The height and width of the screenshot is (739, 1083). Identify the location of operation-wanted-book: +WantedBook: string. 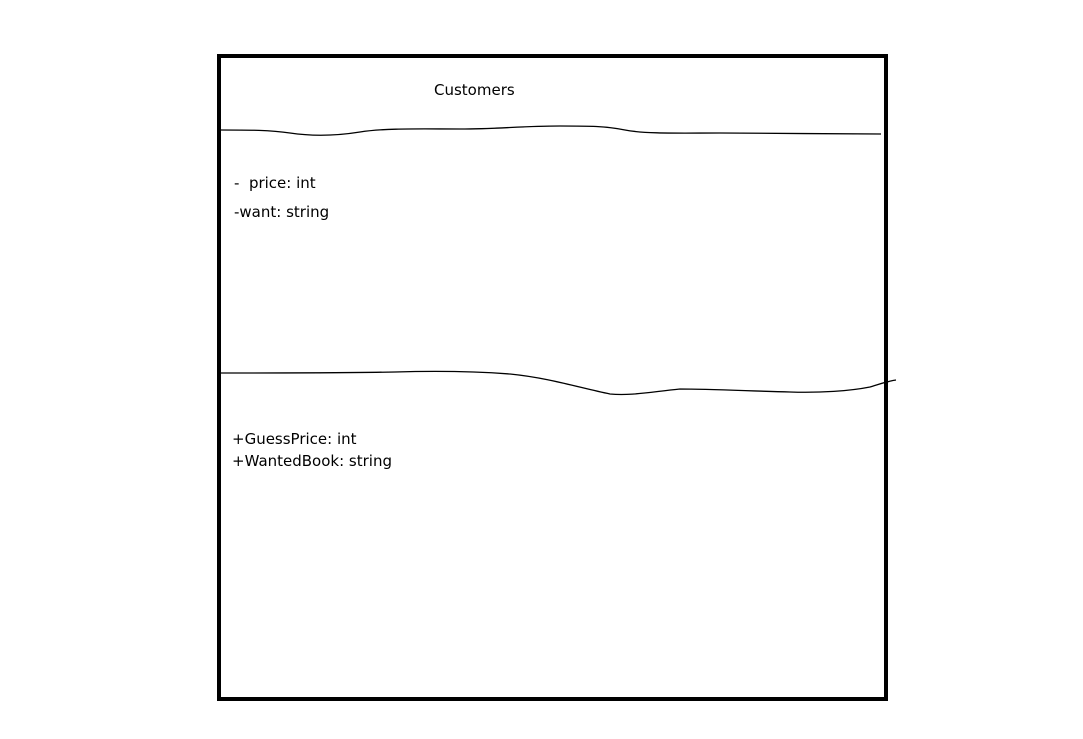
(312, 461).